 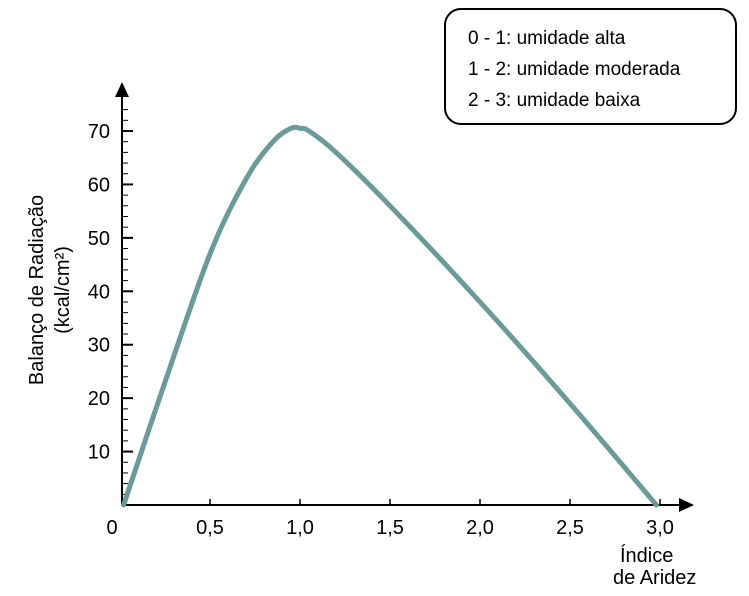 What do you see at coordinates (99, 346) in the screenshot?
I see `y-tick-label: 30` at bounding box center [99, 346].